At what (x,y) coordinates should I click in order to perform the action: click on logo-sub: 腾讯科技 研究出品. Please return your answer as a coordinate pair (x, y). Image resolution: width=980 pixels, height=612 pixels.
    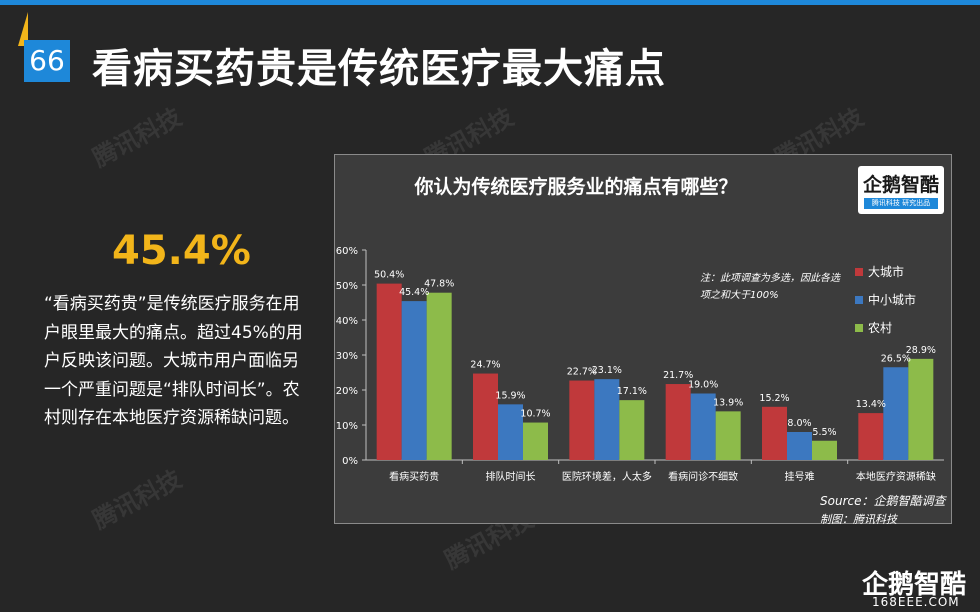
    Looking at the image, I should click on (901, 203).